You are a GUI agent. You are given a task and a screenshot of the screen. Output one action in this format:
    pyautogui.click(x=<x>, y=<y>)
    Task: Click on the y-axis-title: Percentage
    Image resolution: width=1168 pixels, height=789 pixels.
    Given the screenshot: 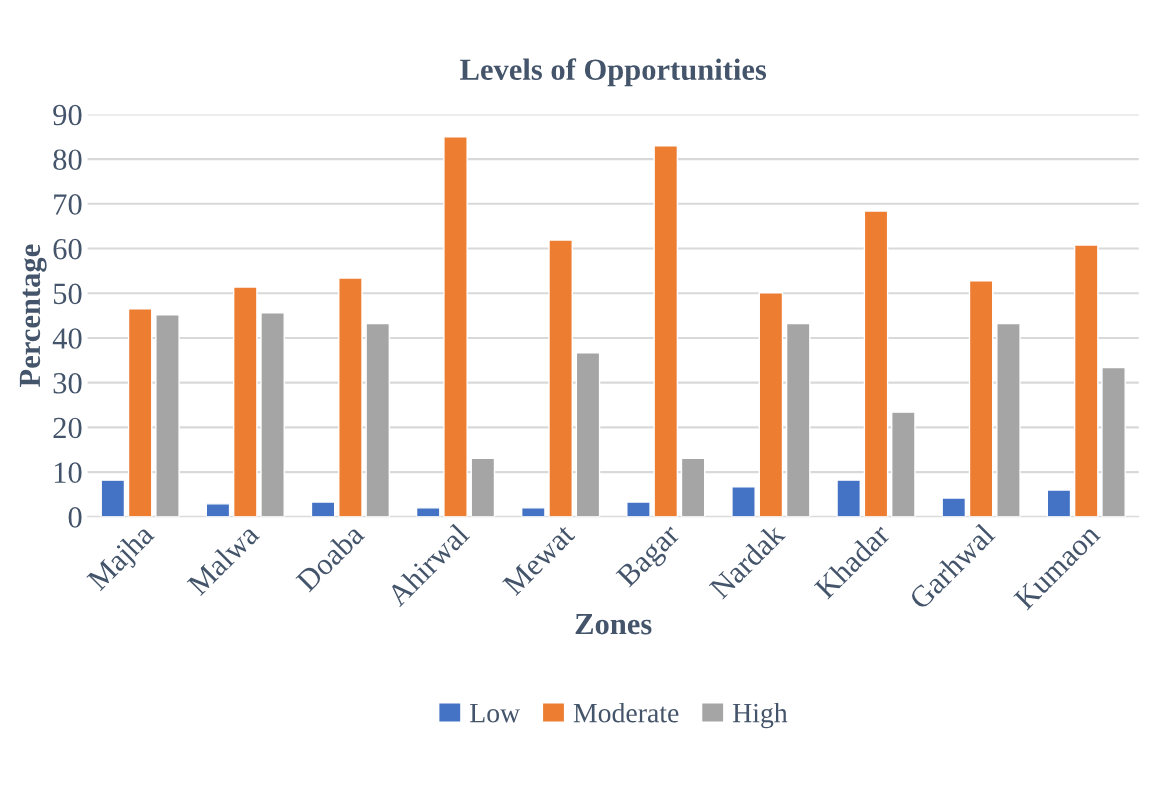 What is the action you would take?
    pyautogui.click(x=33, y=315)
    